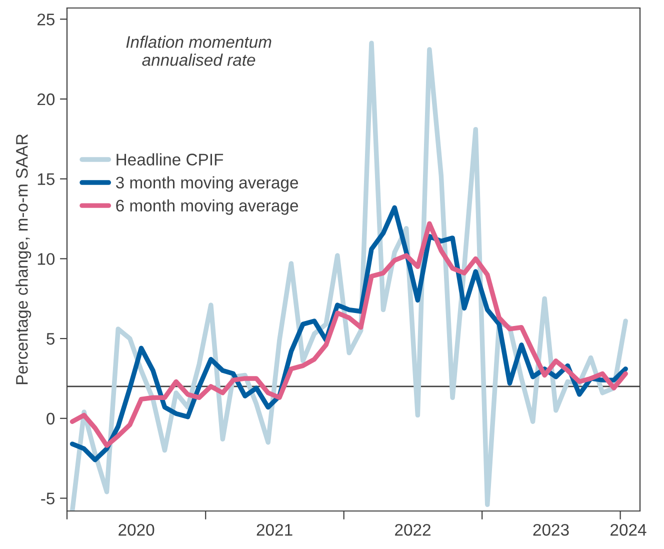 The width and height of the screenshot is (664, 549). I want to click on annotation: Inflation momentum annualised rate, so click(199, 51).